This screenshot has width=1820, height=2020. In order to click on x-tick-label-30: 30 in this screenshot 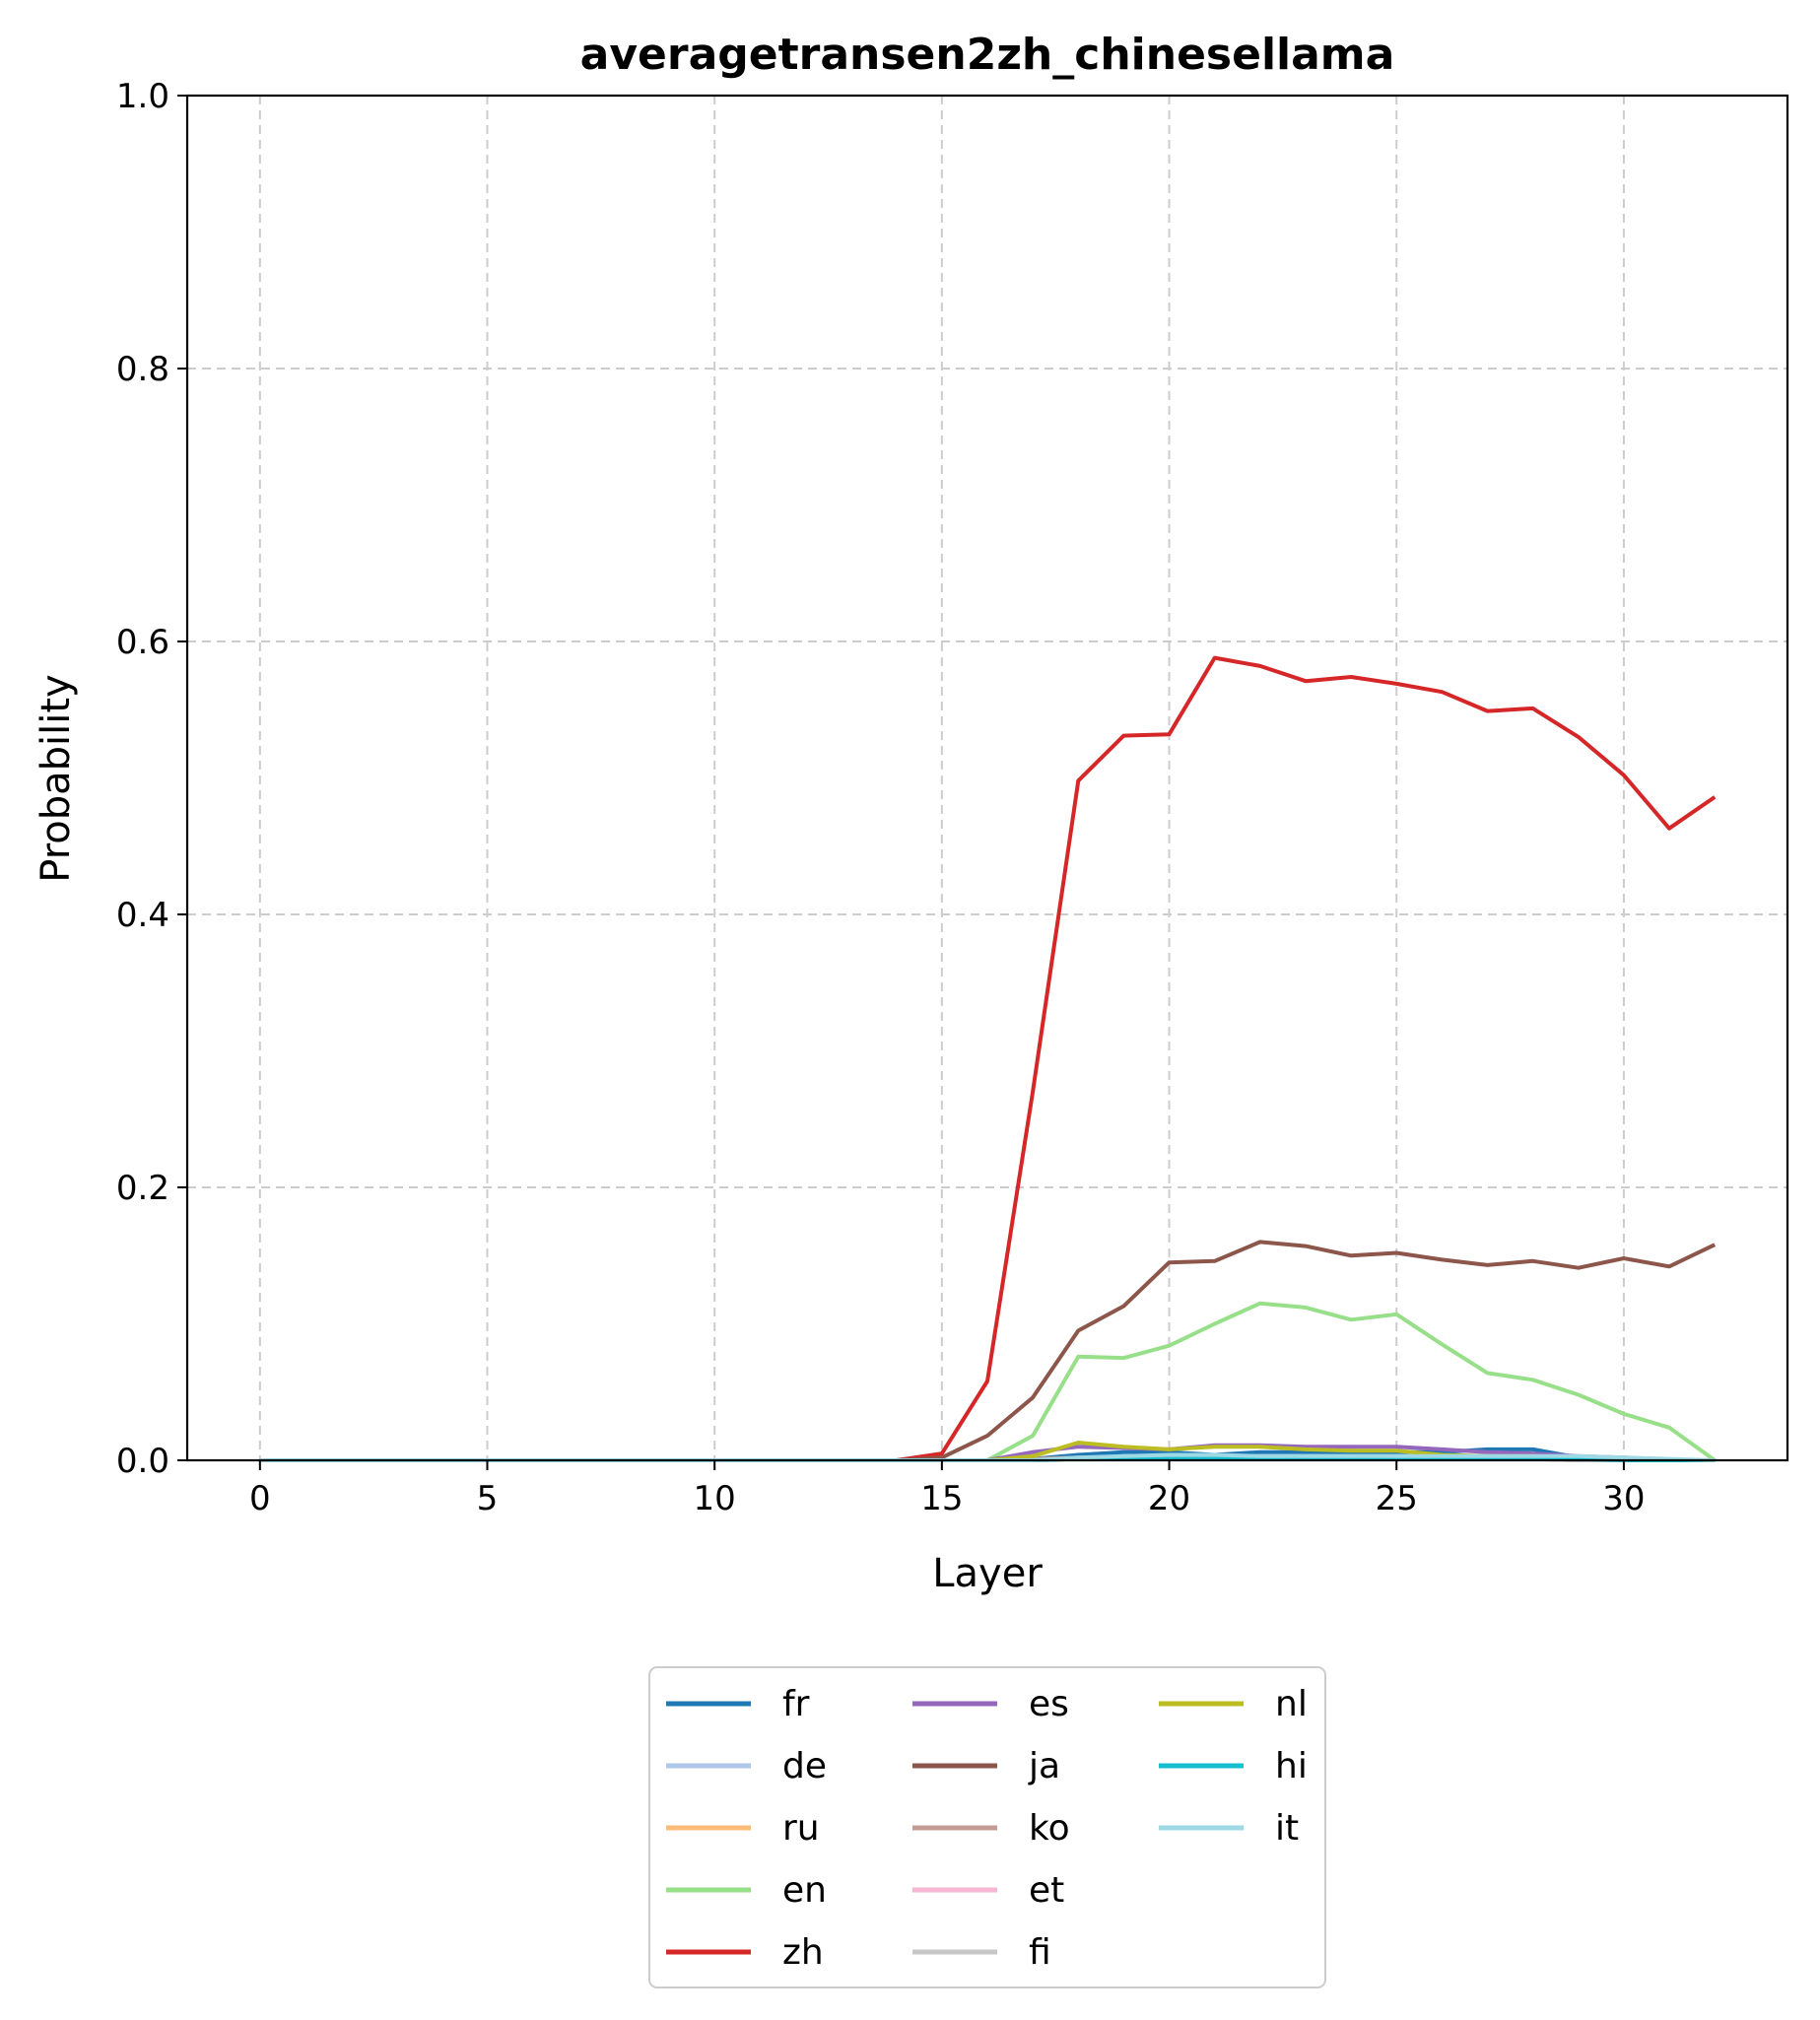, I will do `click(1623, 1498)`.